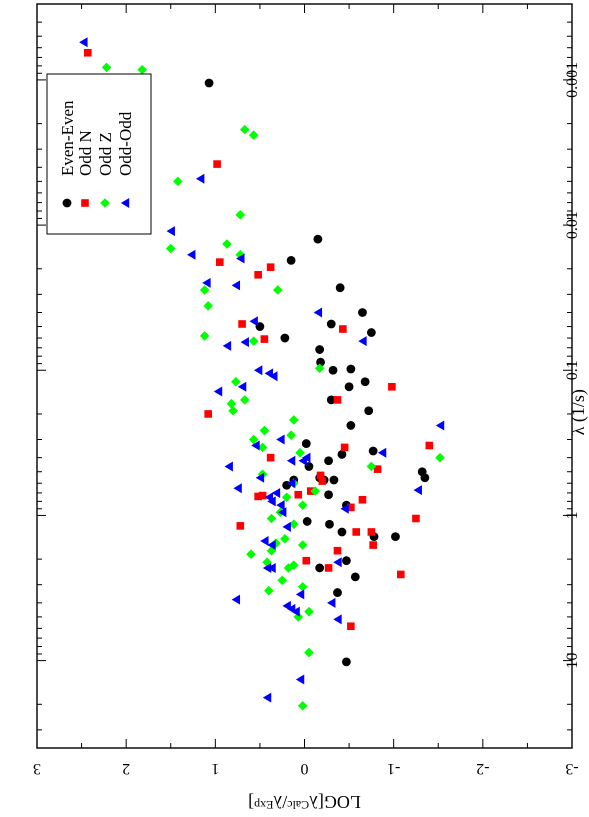  Describe the element at coordinates (335, 802) in the screenshot. I see `y-axis-label-part: LOG[λ` at that location.